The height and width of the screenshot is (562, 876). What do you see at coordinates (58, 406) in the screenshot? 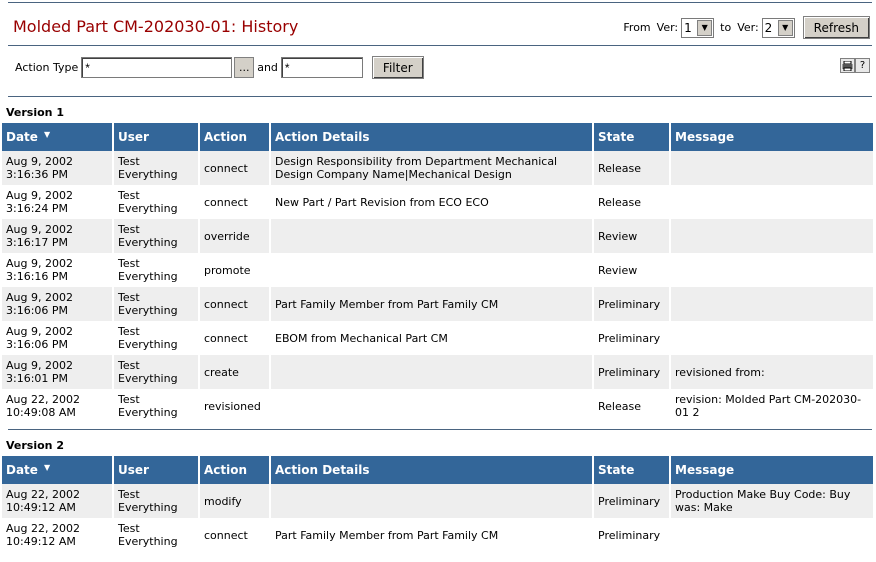
I see `date-cell: Aug 22, 2002 10:49:08 AM` at bounding box center [58, 406].